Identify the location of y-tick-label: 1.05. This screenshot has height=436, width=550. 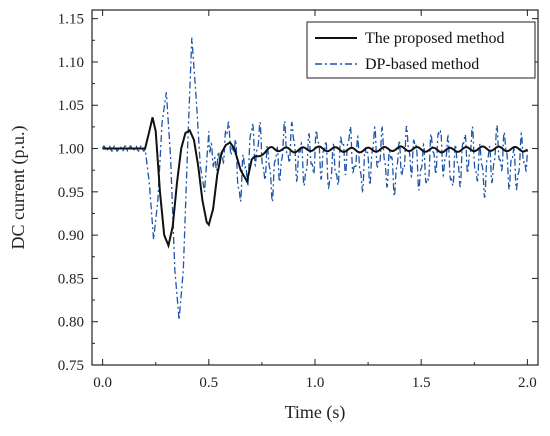
(71, 106).